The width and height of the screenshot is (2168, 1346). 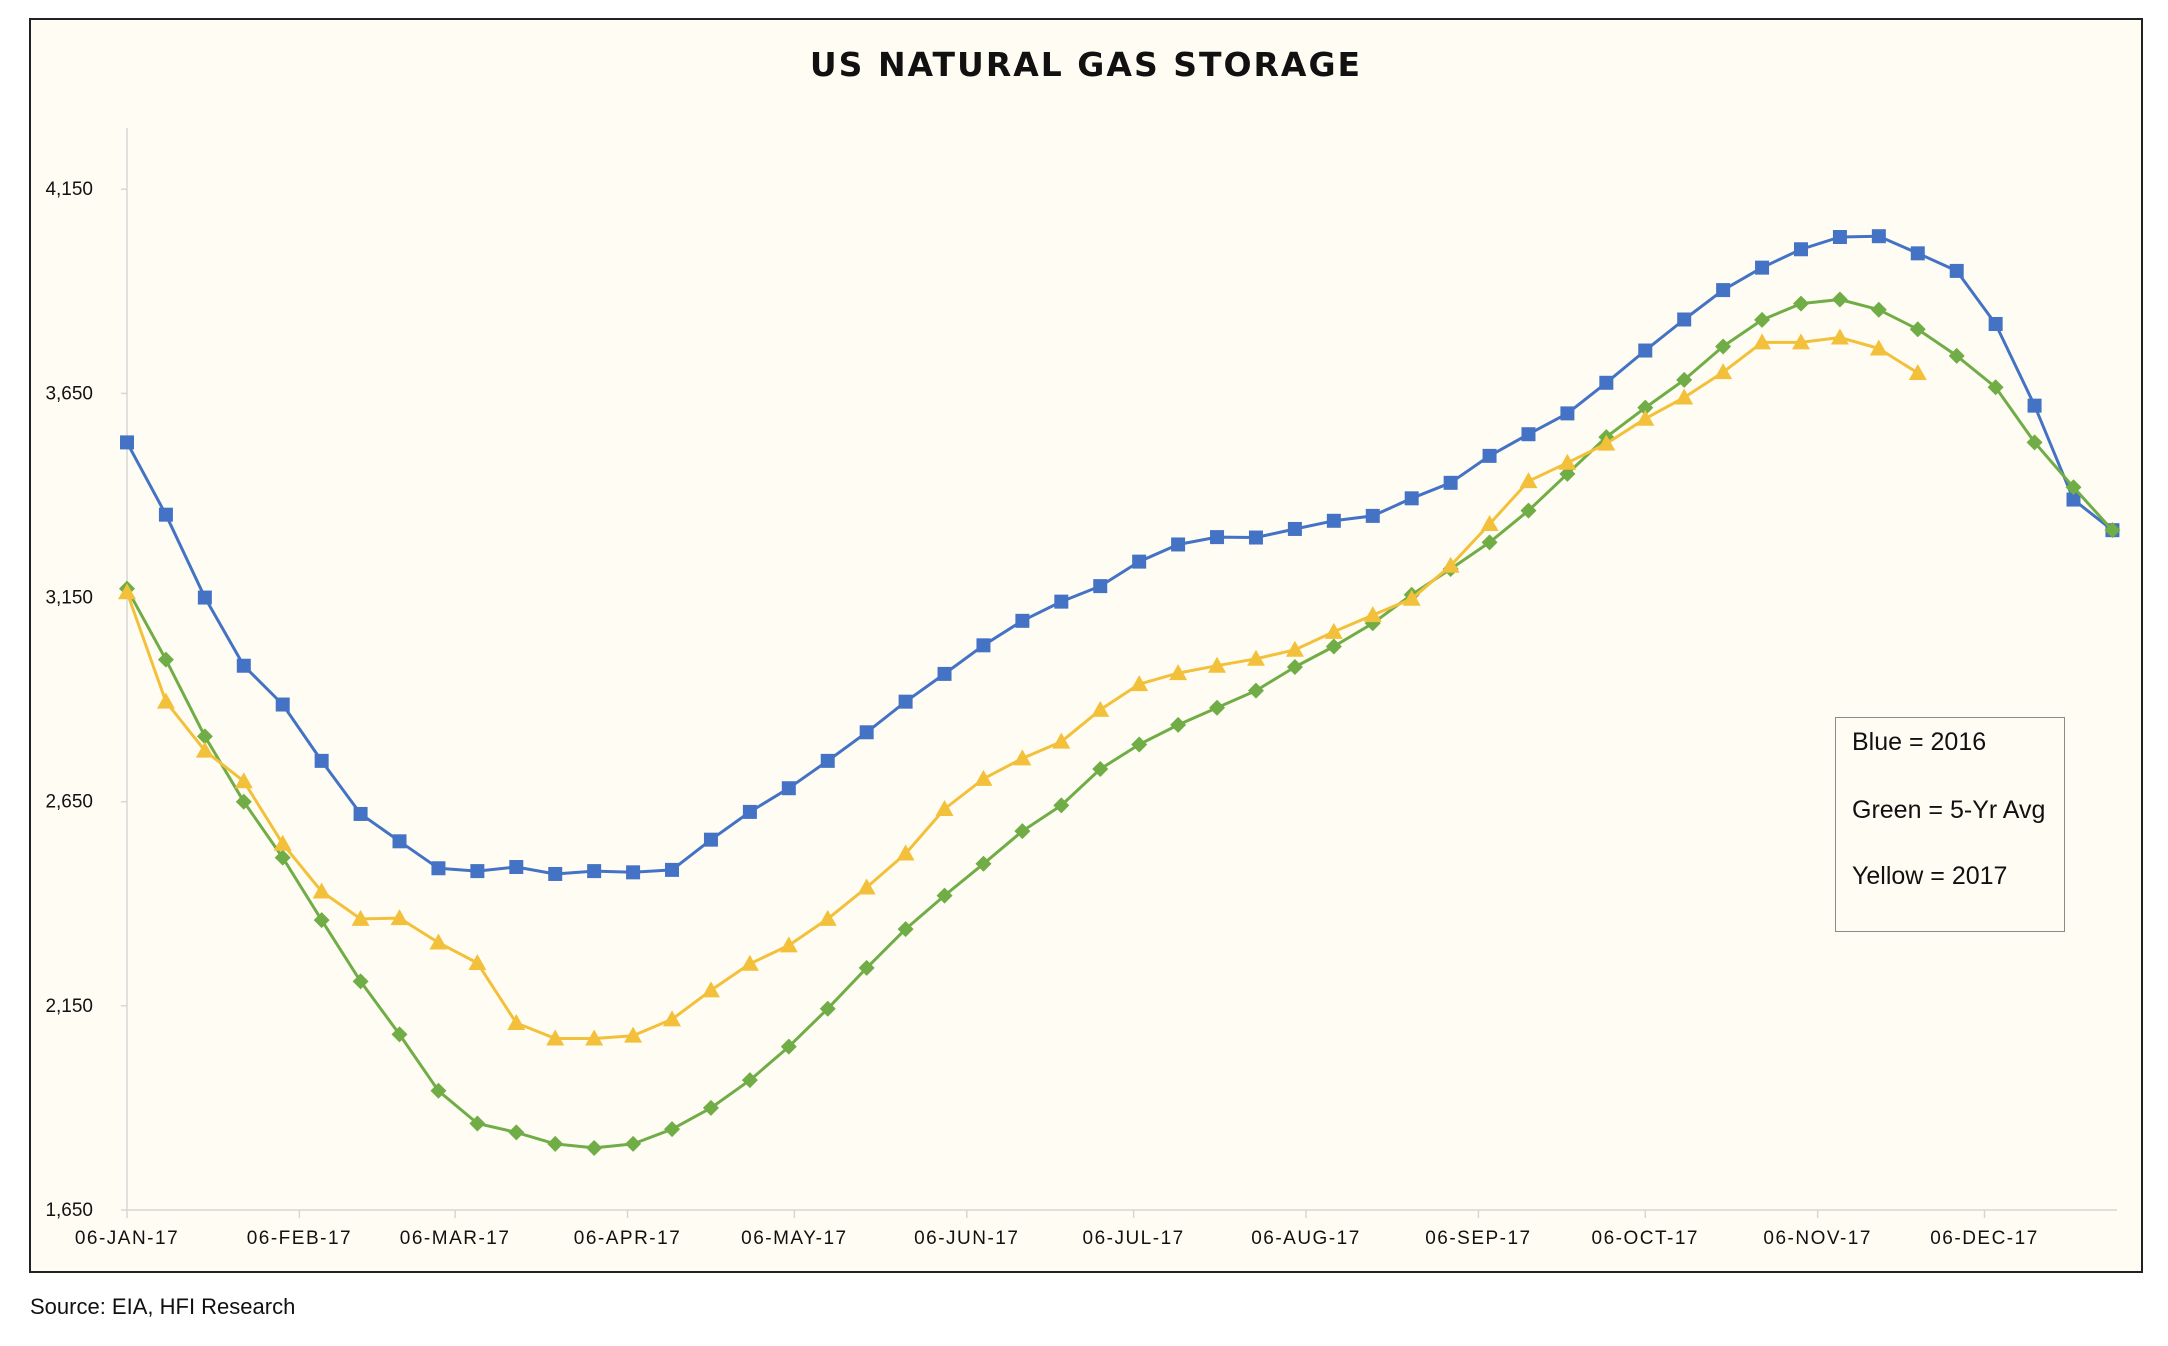 What do you see at coordinates (1984, 1238) in the screenshot?
I see `x-tick-label: 06-DEC-17` at bounding box center [1984, 1238].